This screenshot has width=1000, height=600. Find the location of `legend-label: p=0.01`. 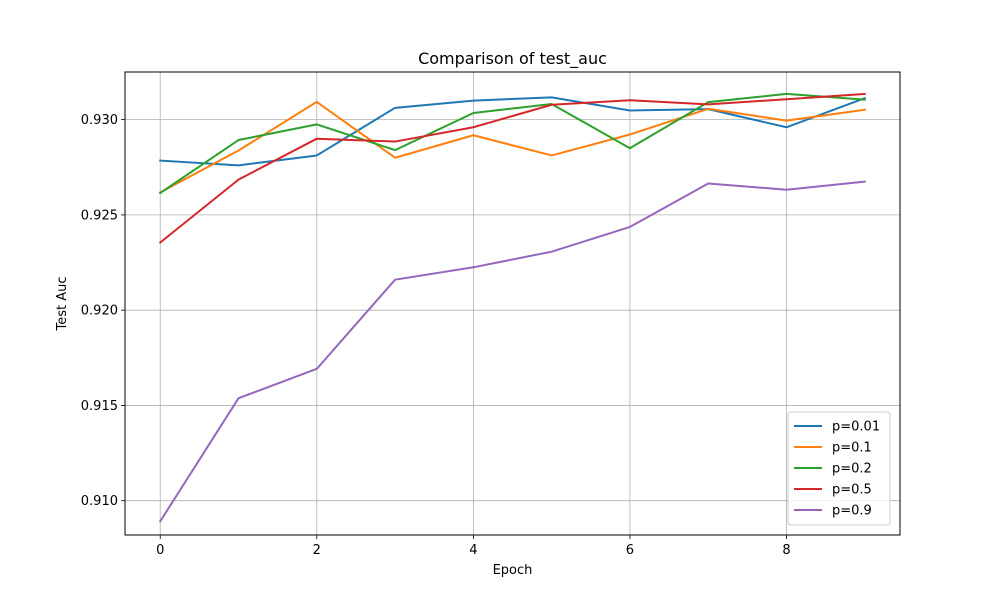

legend-label: p=0.01 is located at coordinates (856, 427).